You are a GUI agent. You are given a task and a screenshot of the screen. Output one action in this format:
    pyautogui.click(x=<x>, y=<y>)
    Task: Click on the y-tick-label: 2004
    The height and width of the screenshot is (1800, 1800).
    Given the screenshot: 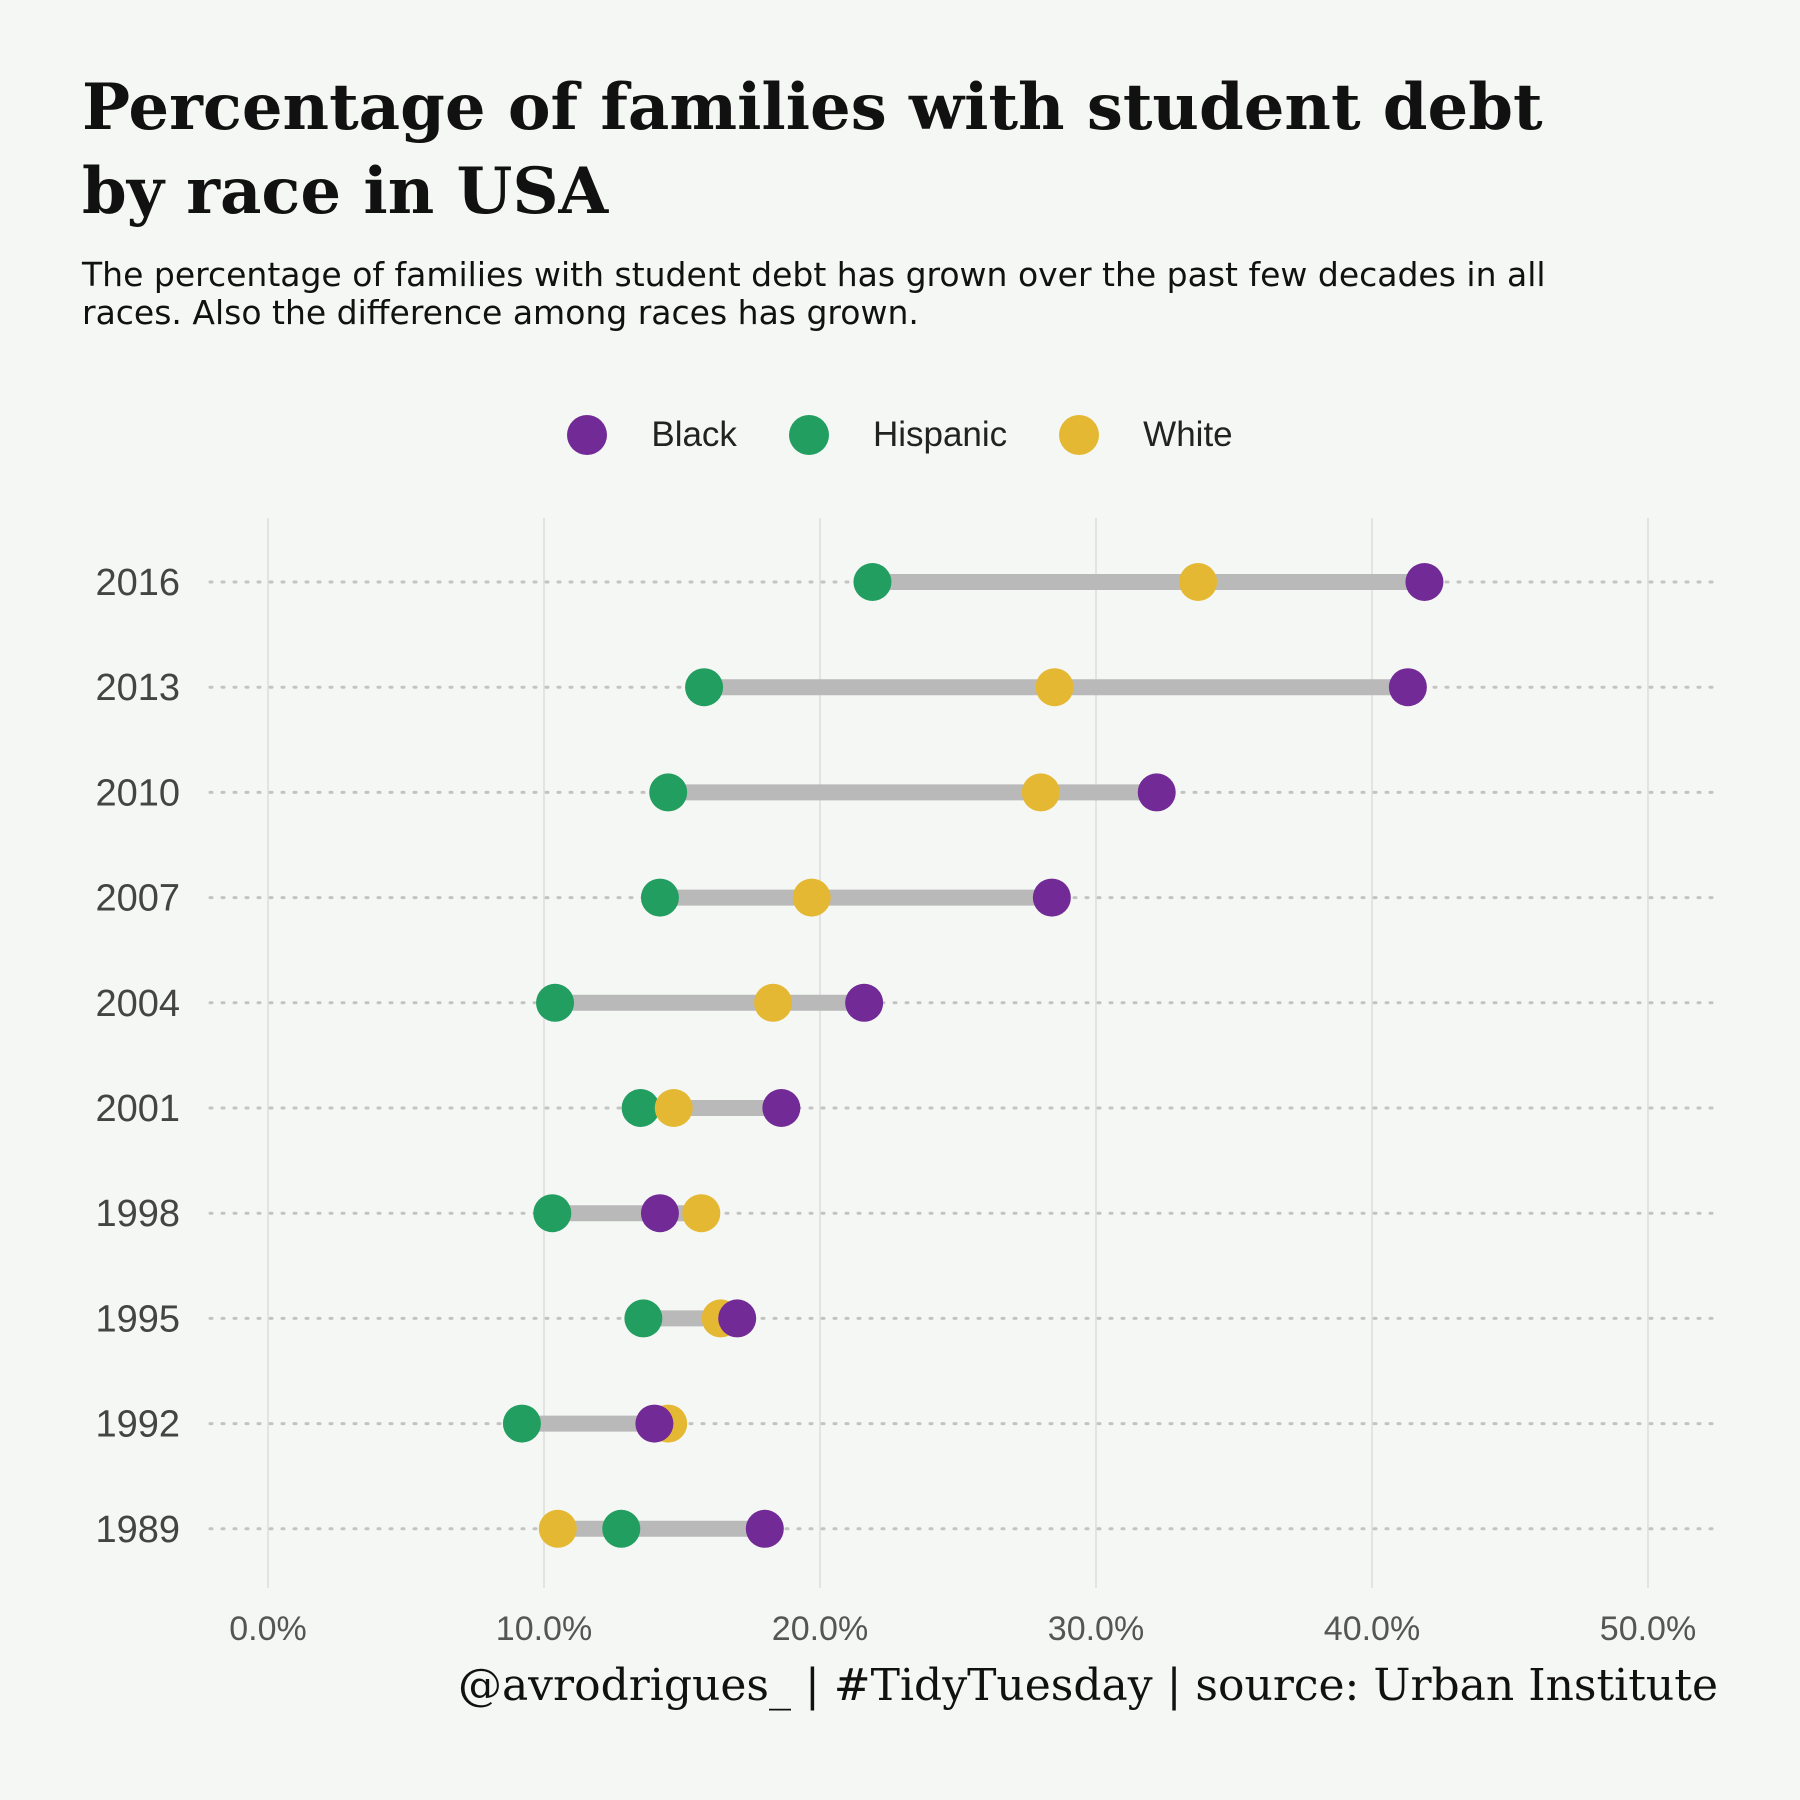 What is the action you would take?
    pyautogui.click(x=137, y=1004)
    